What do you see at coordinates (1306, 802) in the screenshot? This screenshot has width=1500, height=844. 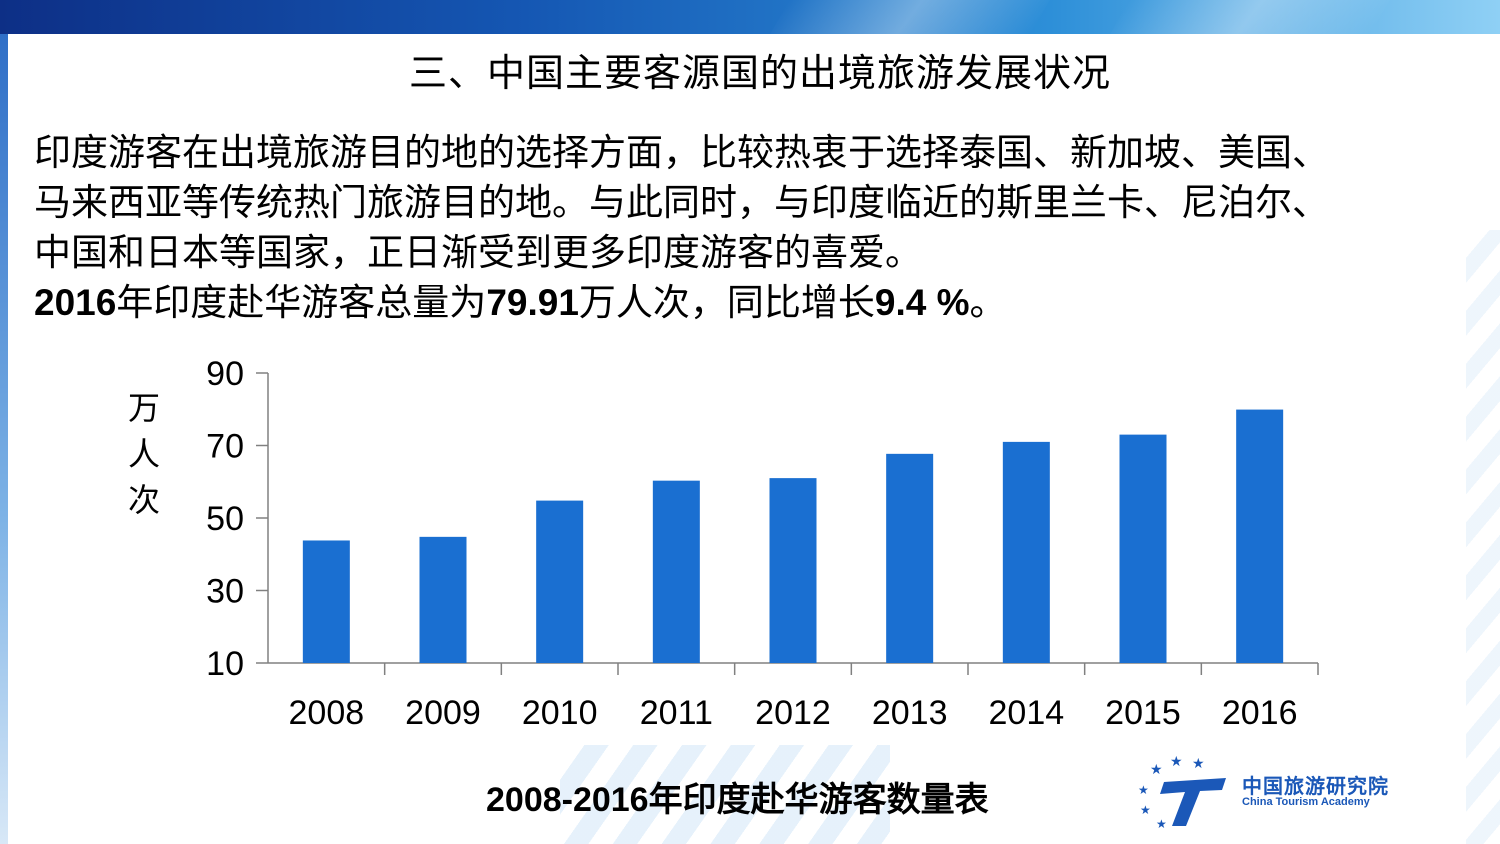 I see `logo-english-name: China Tourism Academy` at bounding box center [1306, 802].